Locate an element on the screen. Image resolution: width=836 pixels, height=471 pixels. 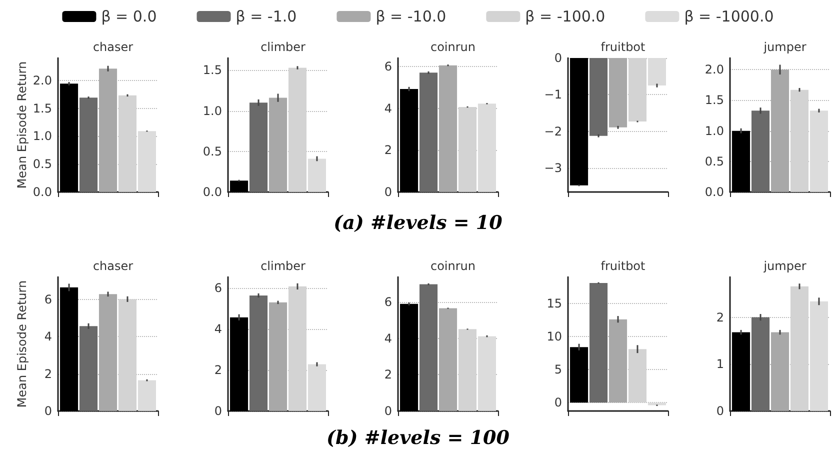
y-tick-label: 5 is located at coordinates (558, 369).